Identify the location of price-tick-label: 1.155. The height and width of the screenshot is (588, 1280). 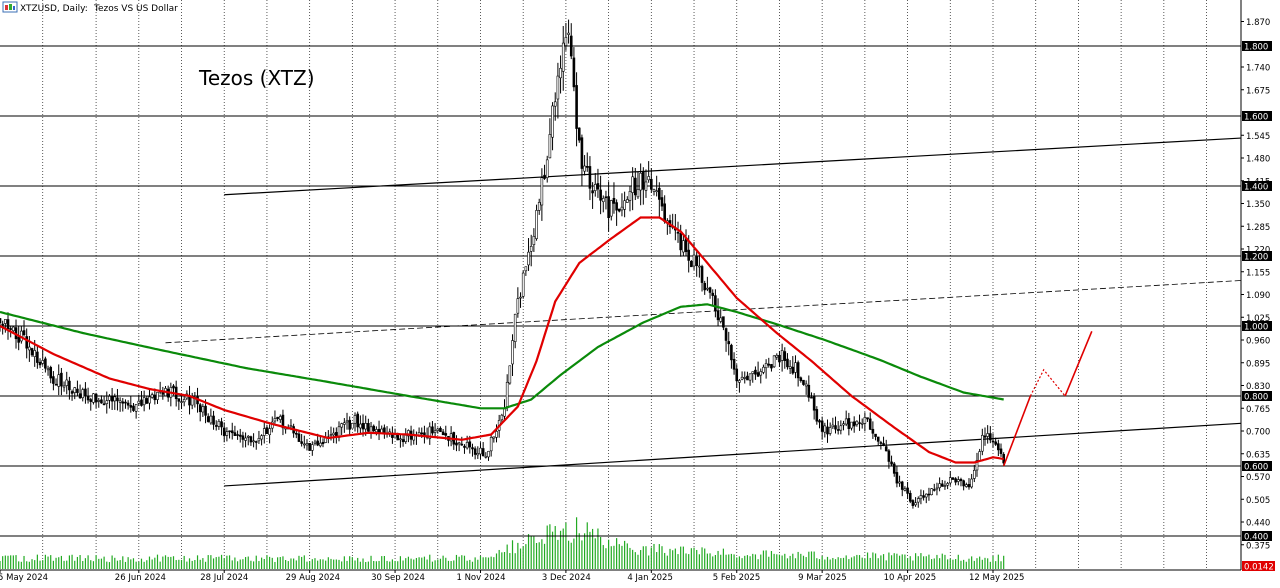
(1258, 273).